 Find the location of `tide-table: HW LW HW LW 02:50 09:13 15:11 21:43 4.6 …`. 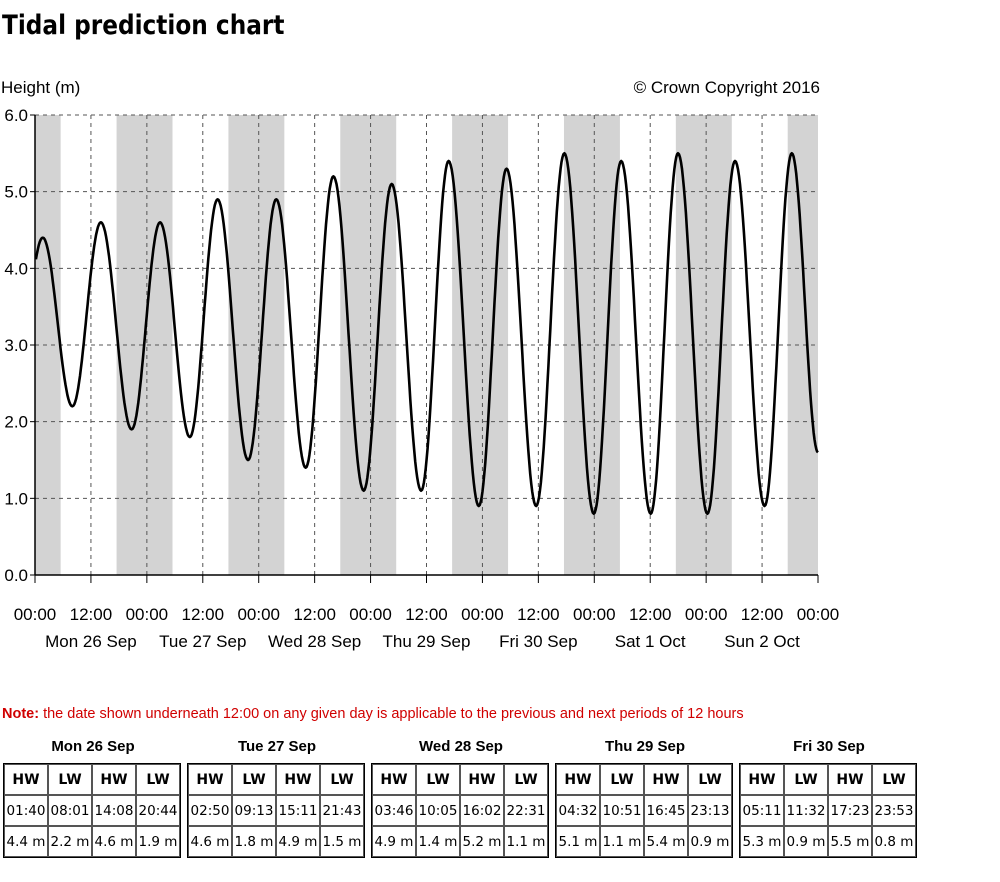

tide-table: HW LW HW LW 02:50 09:13 15:11 21:43 4.6 … is located at coordinates (276, 810).